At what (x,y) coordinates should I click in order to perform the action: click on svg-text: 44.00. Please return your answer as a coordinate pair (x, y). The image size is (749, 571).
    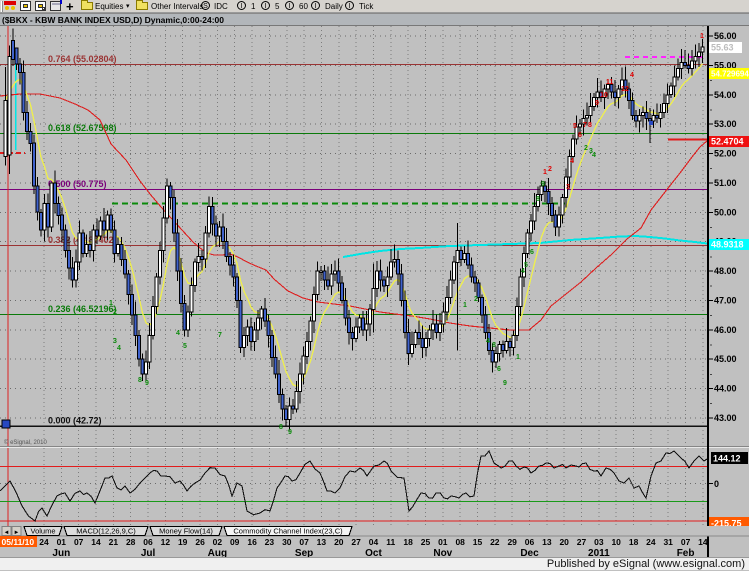
    Looking at the image, I should click on (725, 389).